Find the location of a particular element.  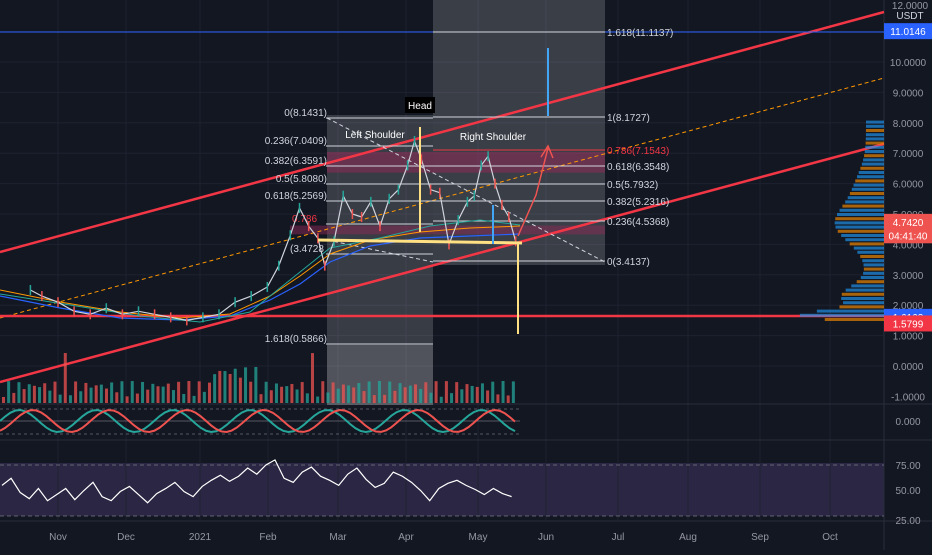

price-tag-label: 1.5799 is located at coordinates (908, 324).